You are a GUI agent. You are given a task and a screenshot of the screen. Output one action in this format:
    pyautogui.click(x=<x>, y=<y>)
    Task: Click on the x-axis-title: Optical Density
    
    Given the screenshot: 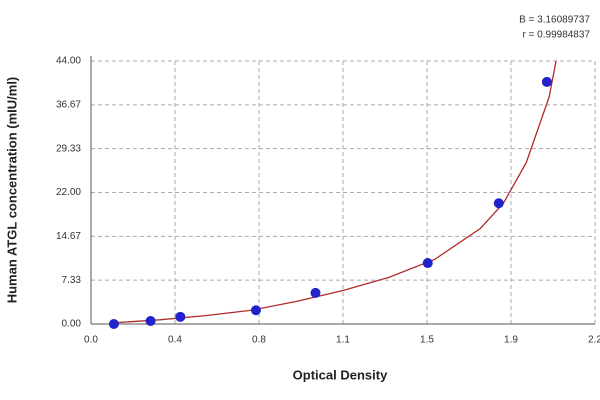 What is the action you would take?
    pyautogui.click(x=340, y=374)
    